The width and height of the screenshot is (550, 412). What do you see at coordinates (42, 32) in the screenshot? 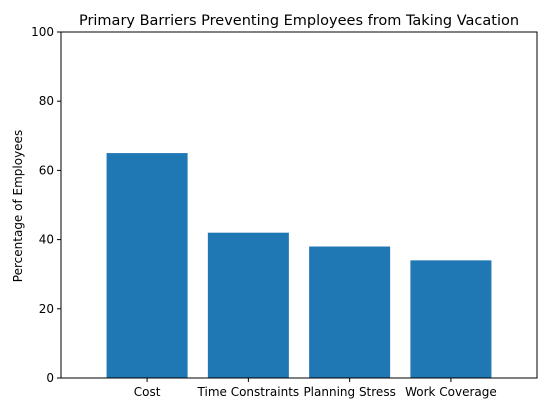
I see `y-tick-label: 100` at bounding box center [42, 32].